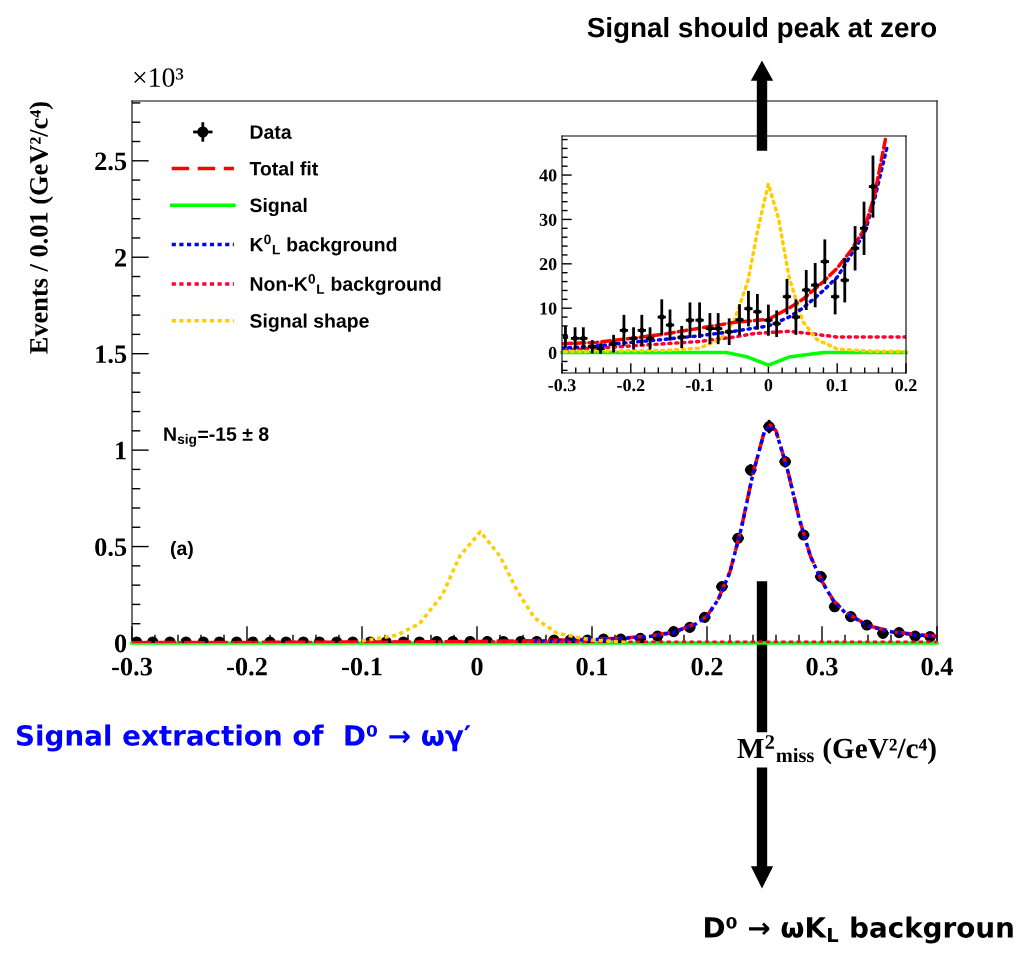  Describe the element at coordinates (278, 207) in the screenshot. I see `legend-label: Signal` at that location.